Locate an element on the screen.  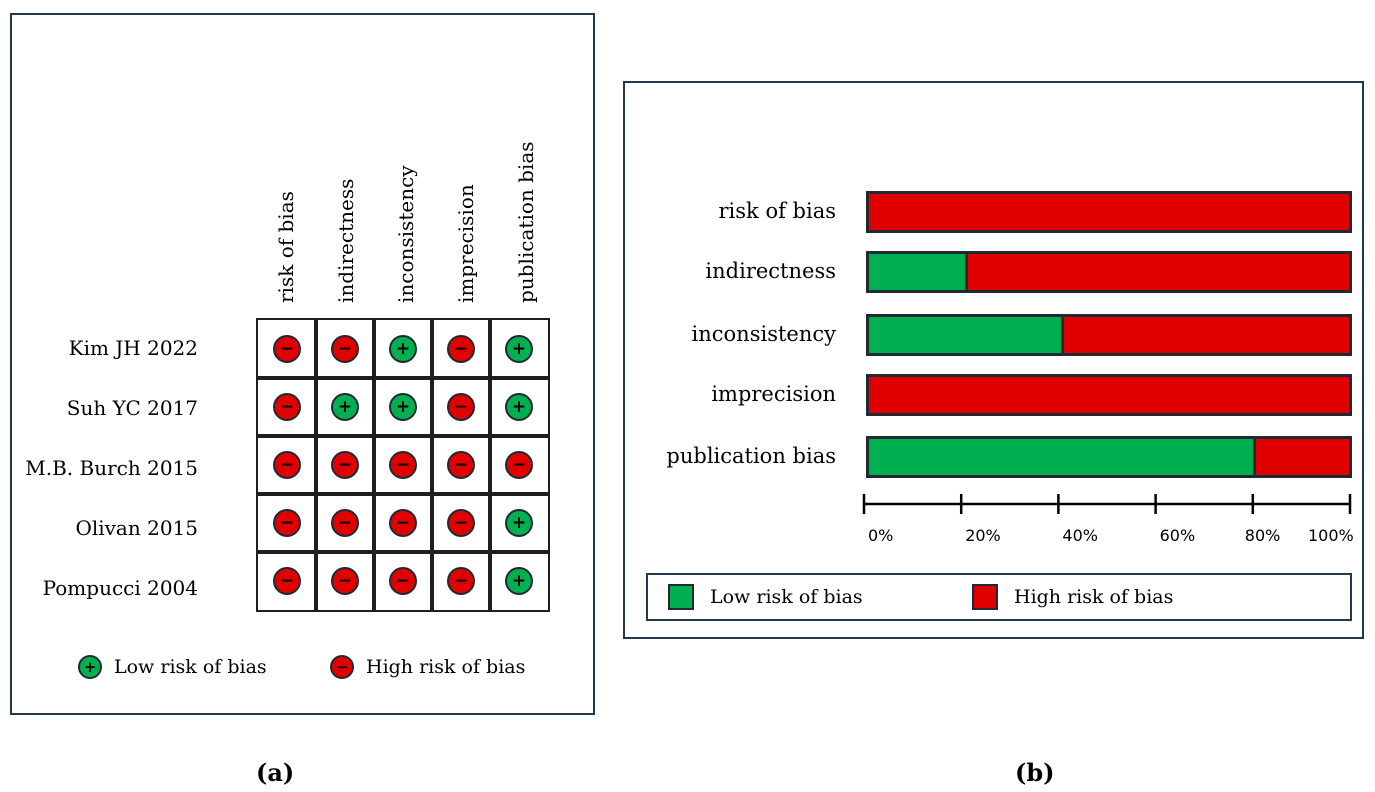
legend-high: − High risk of bias is located at coordinates (427, 667).